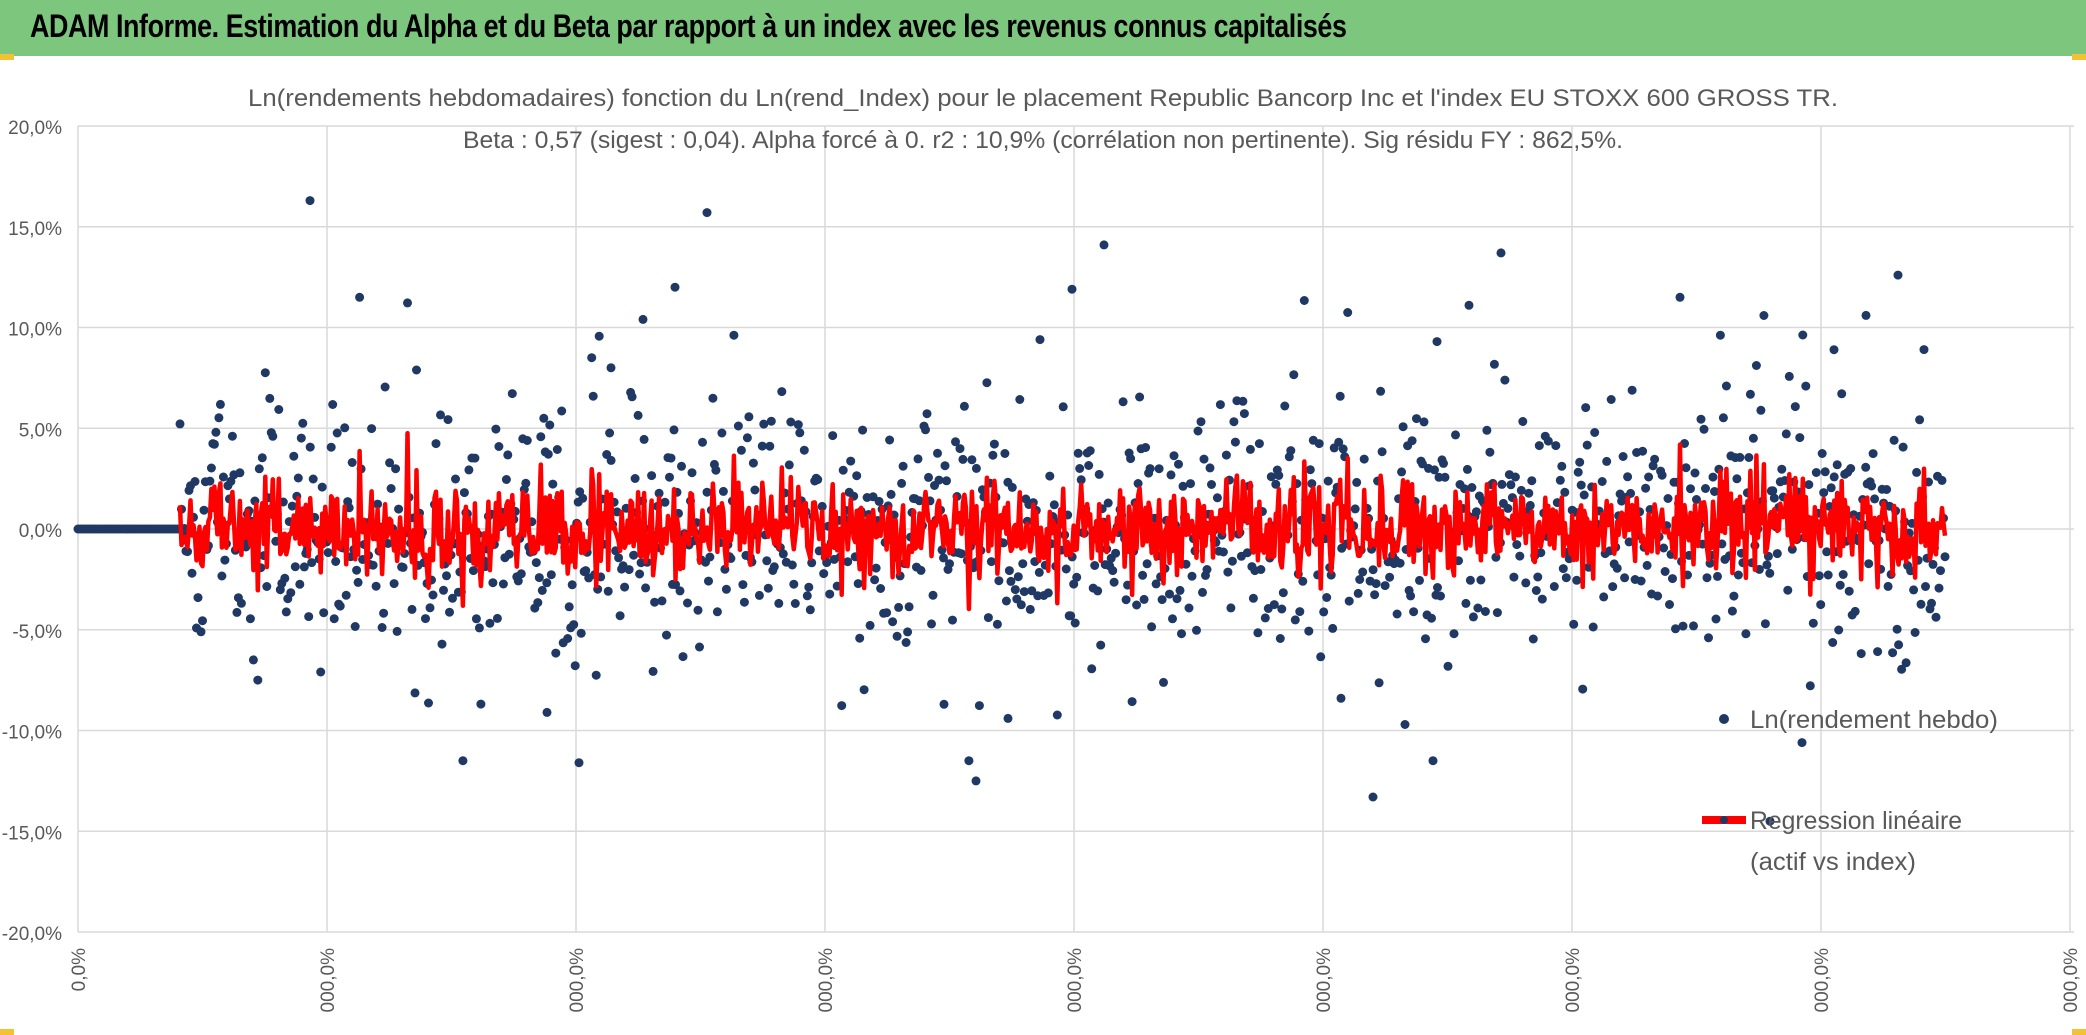  What do you see at coordinates (1062, 521) in the screenshot?
I see `regression-line` at bounding box center [1062, 521].